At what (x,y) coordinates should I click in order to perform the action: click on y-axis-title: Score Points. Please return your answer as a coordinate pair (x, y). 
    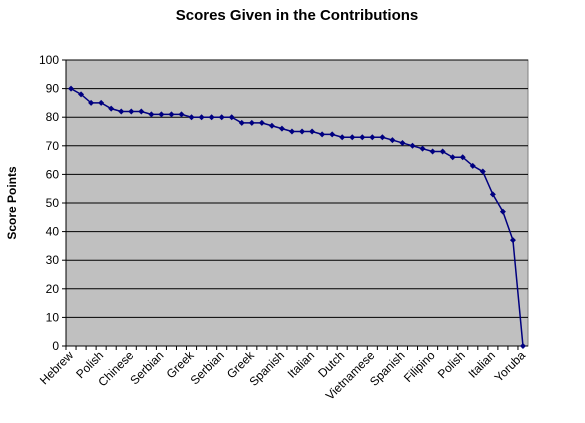
    Looking at the image, I should click on (12, 203).